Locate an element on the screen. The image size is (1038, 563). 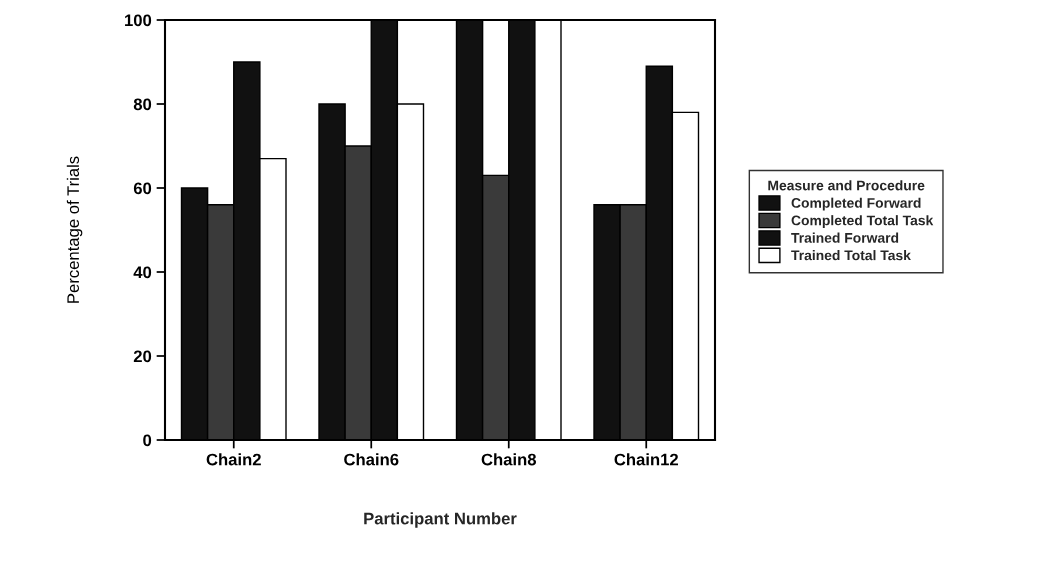
y-tick-label: 60 is located at coordinates (142, 188).